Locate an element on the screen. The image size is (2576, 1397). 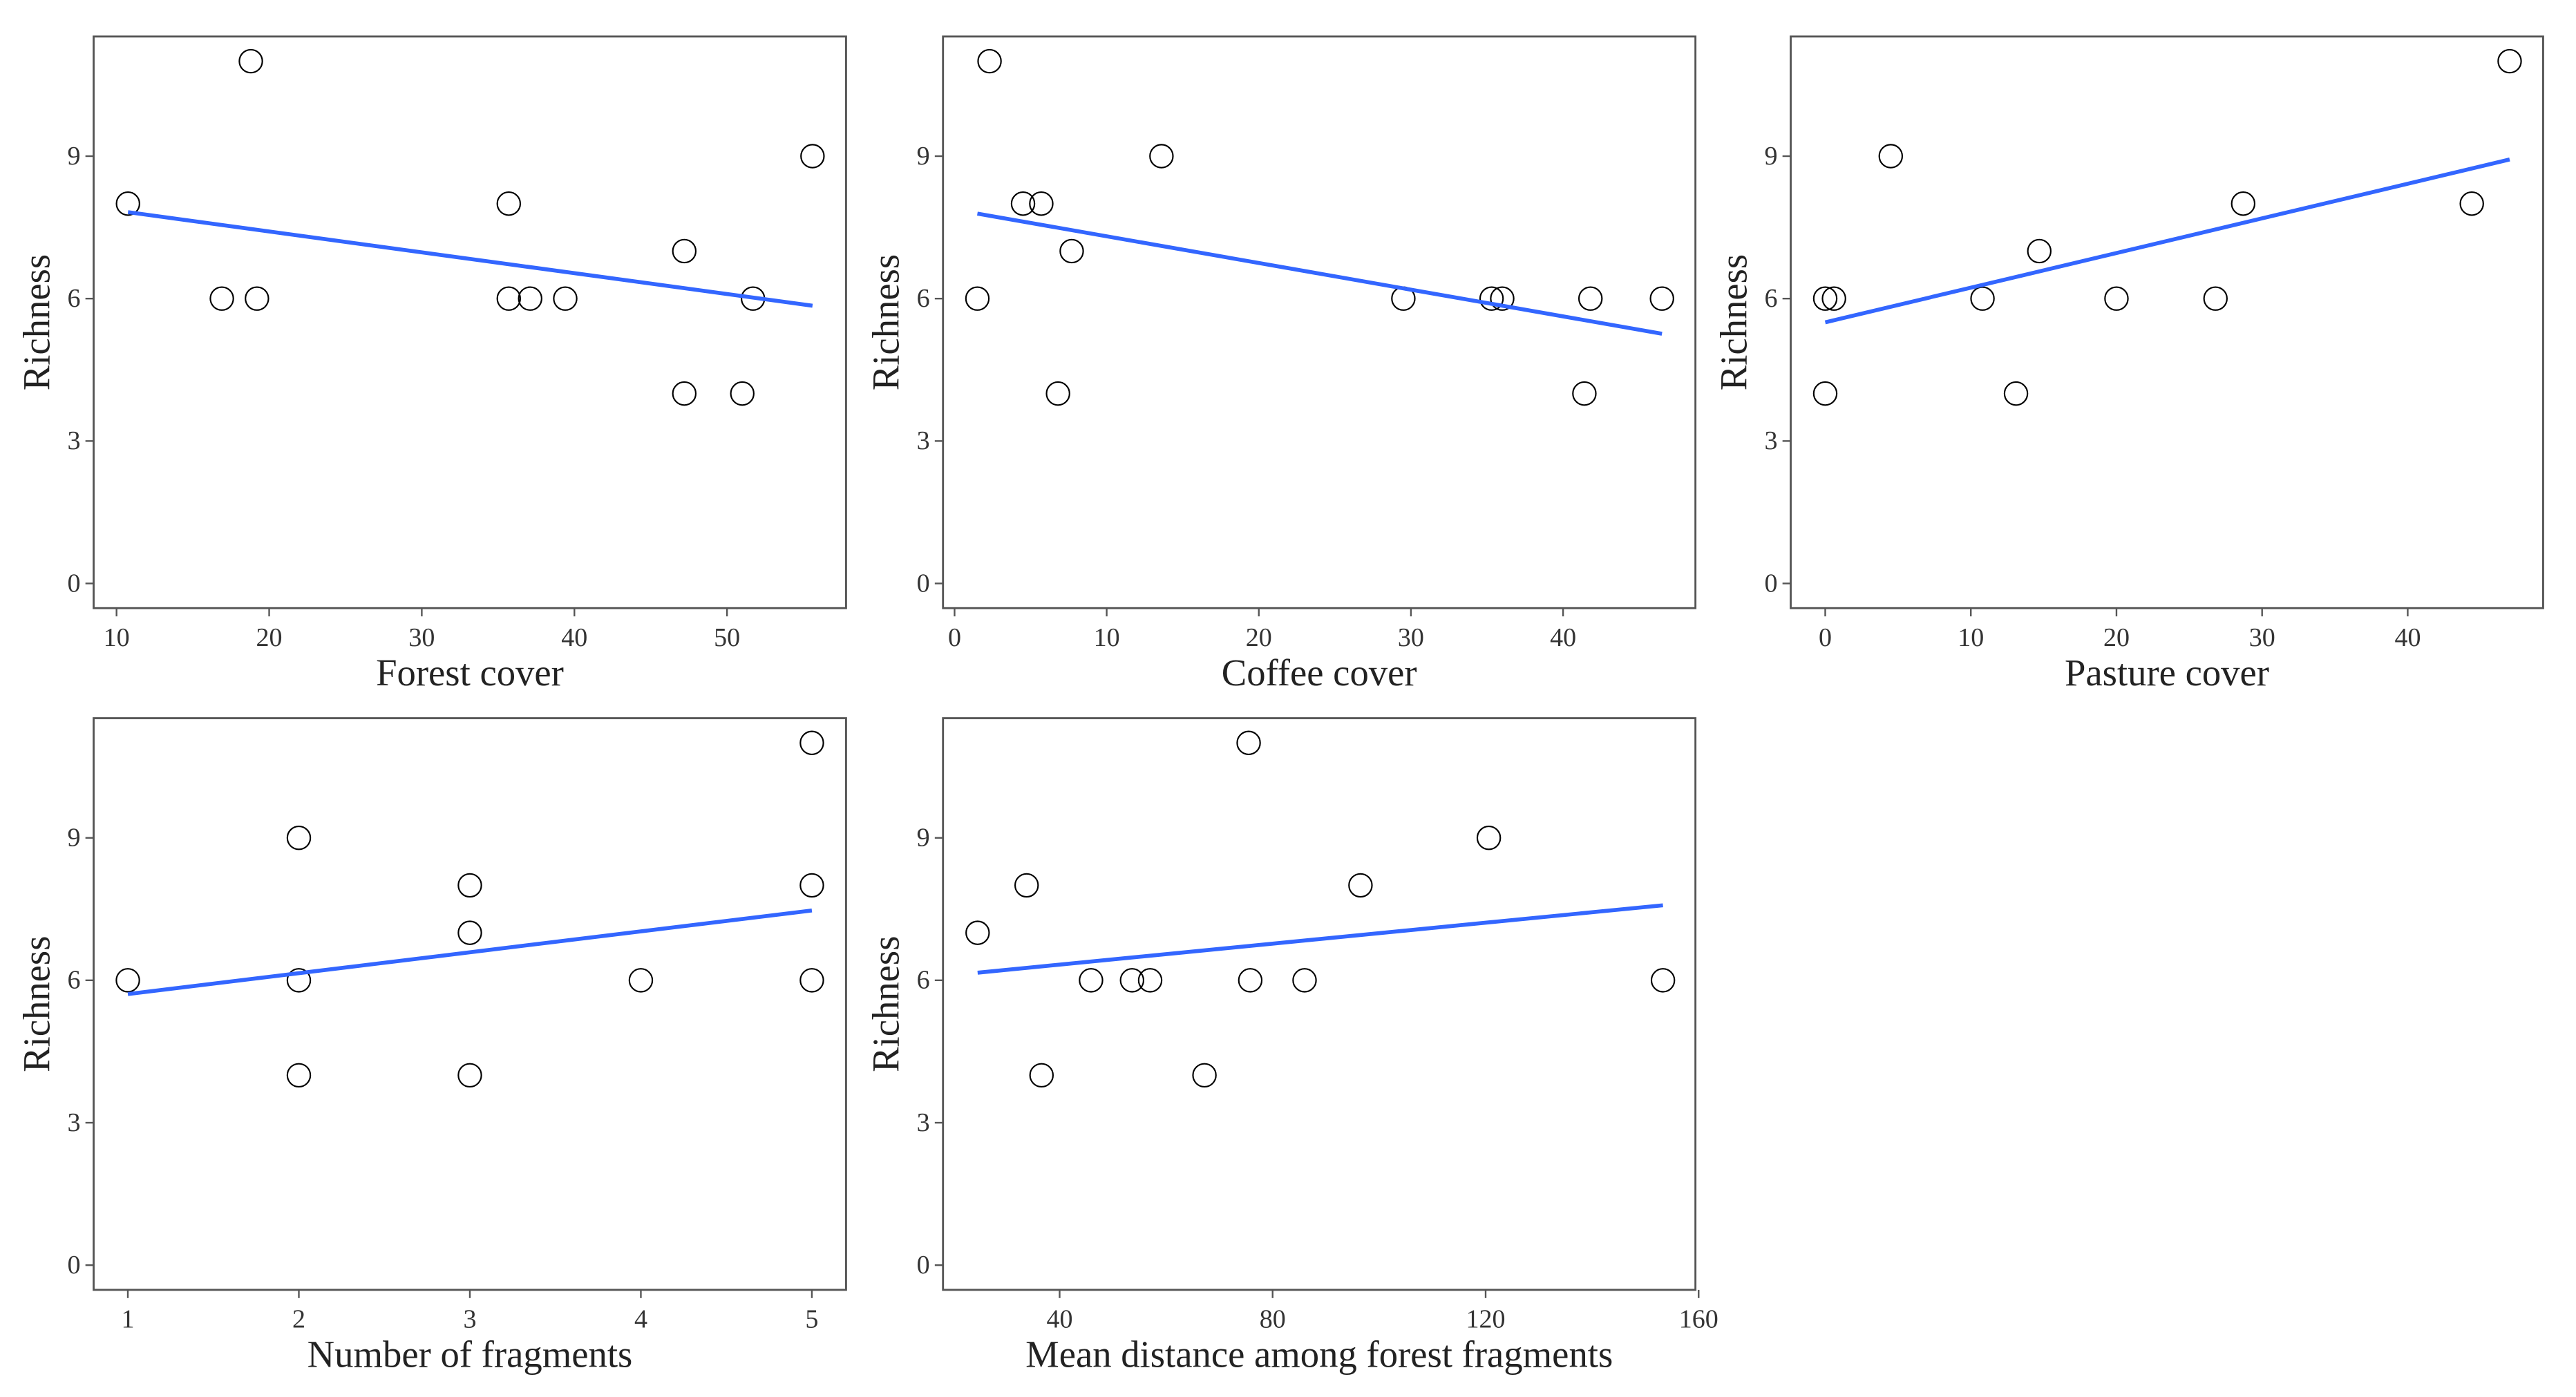
x-axis-title: Mean distance among forest fragments is located at coordinates (1319, 1354).